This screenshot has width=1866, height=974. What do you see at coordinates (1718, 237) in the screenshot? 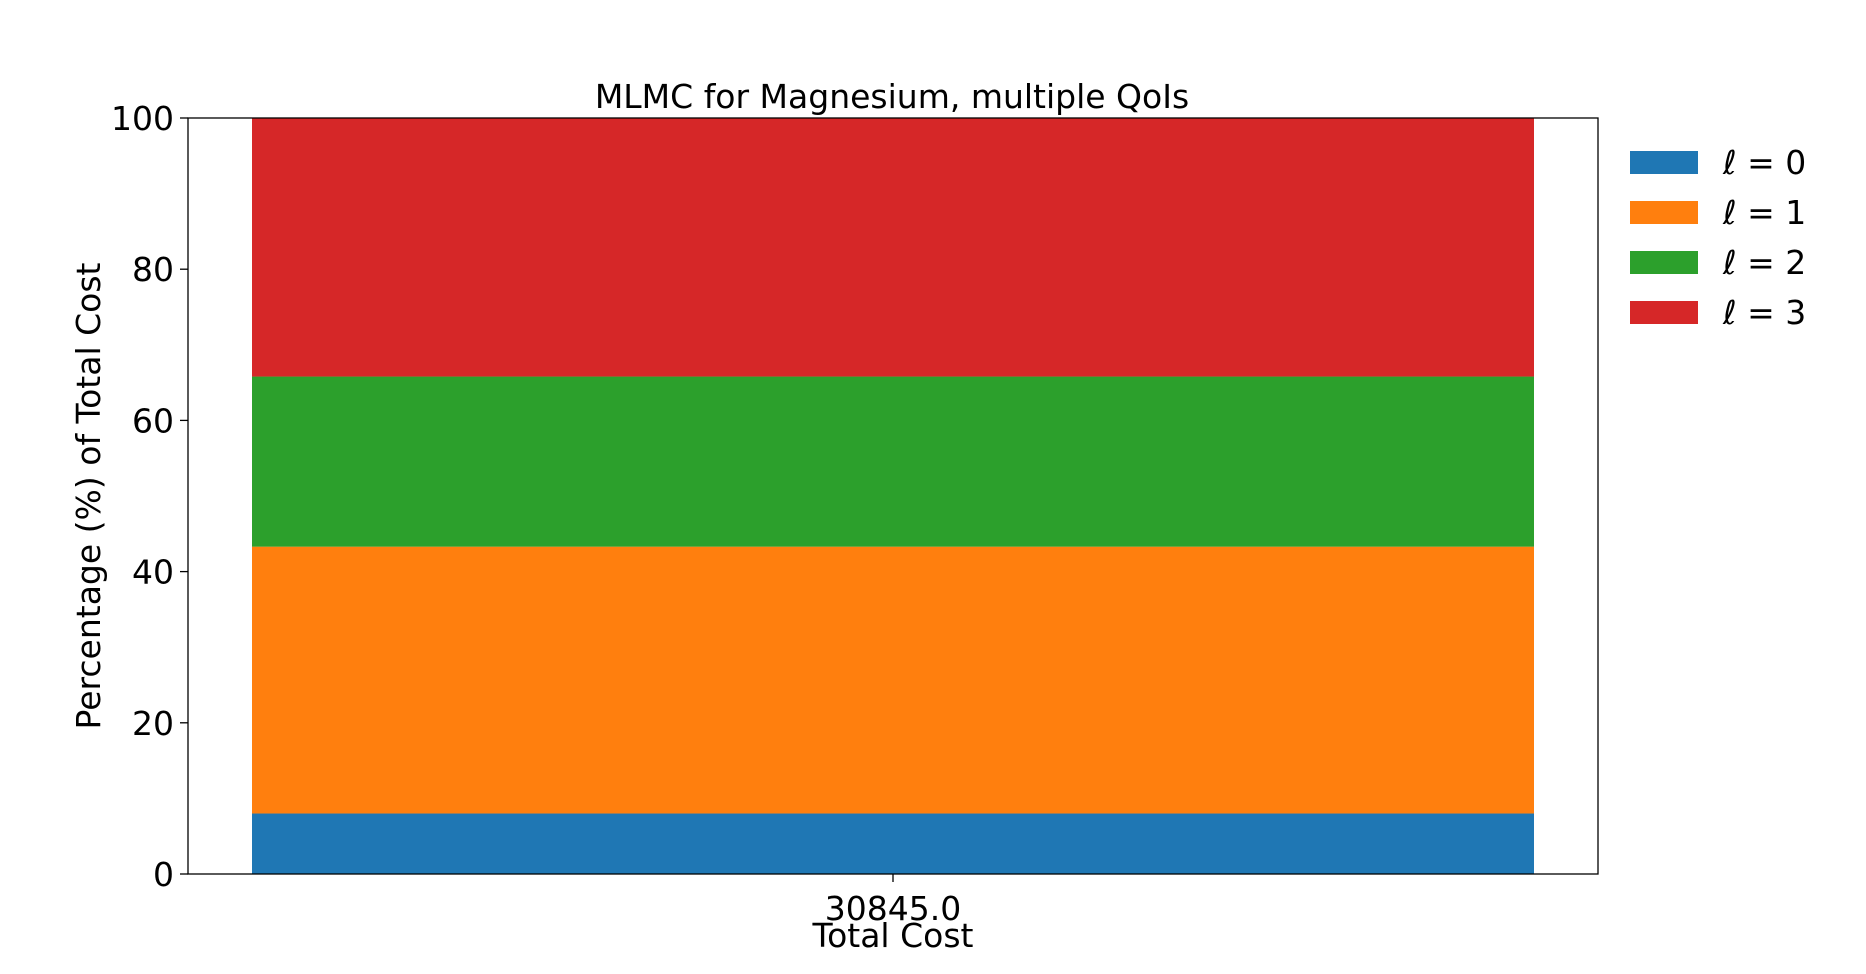
I see `legend: ℓ = 0 ℓ = 1 ℓ = 2 ℓ = 3` at bounding box center [1718, 237].